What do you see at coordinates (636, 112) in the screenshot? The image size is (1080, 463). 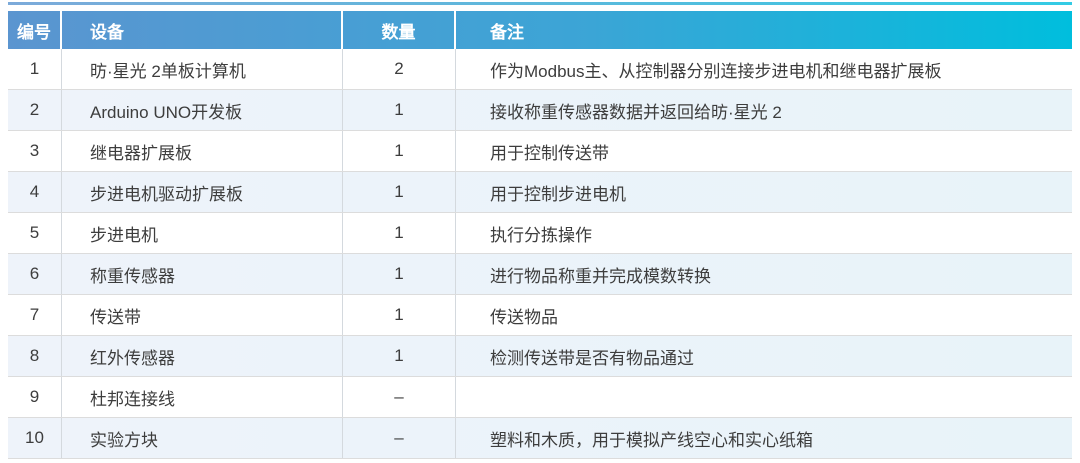 I see `remark: 接收称重传感器数据并返回给昉·星光 2` at bounding box center [636, 112].